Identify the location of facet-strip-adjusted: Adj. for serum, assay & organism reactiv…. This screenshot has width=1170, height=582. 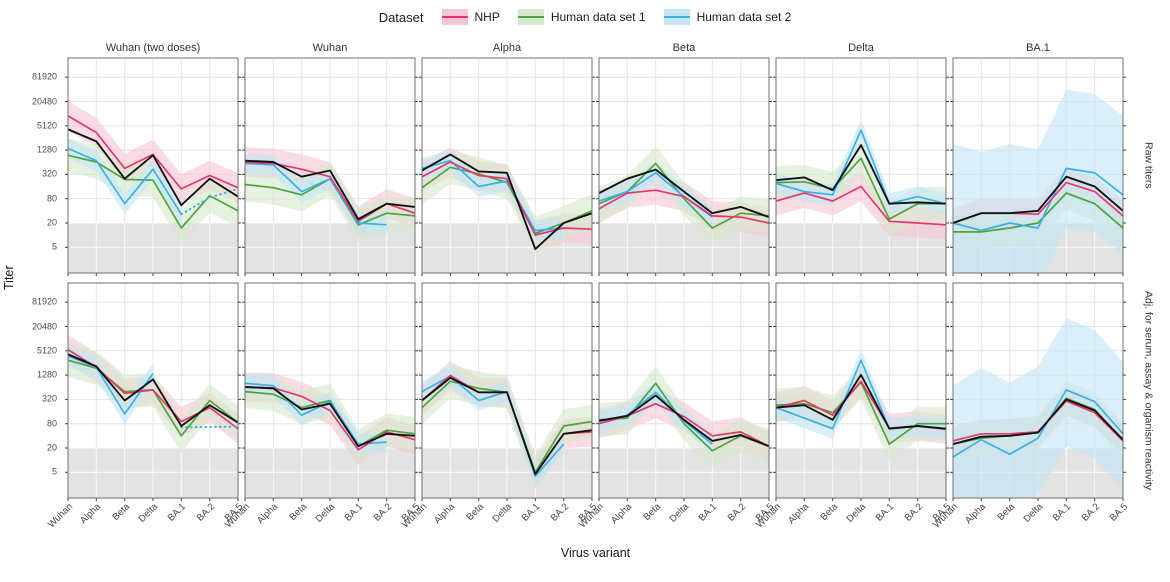
(1148, 390).